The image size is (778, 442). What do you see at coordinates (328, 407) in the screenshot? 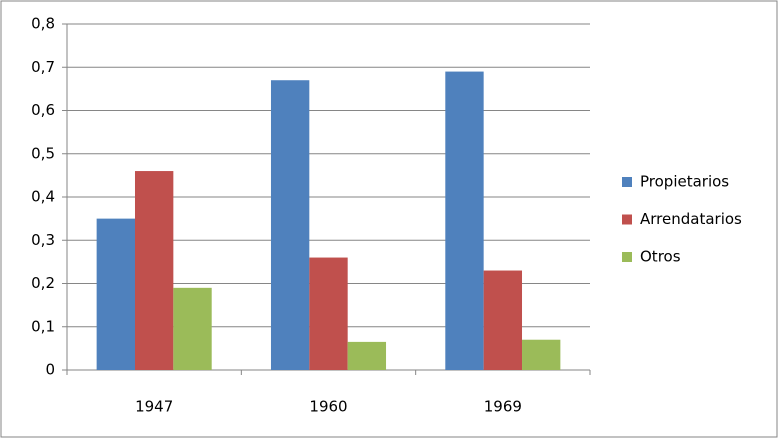
I see `x-tick-label: 1960` at bounding box center [328, 407].